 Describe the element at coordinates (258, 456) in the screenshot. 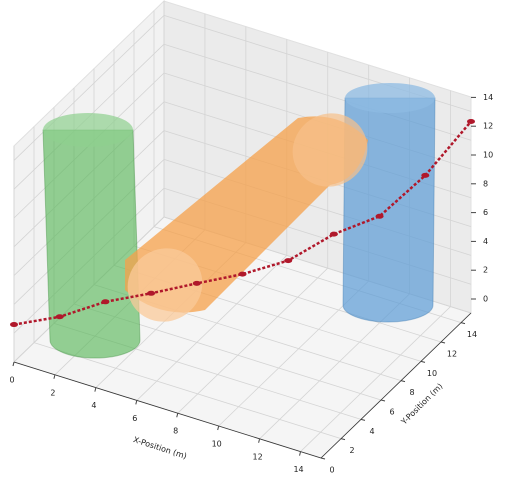

I see `x-tick-label: 12` at that location.